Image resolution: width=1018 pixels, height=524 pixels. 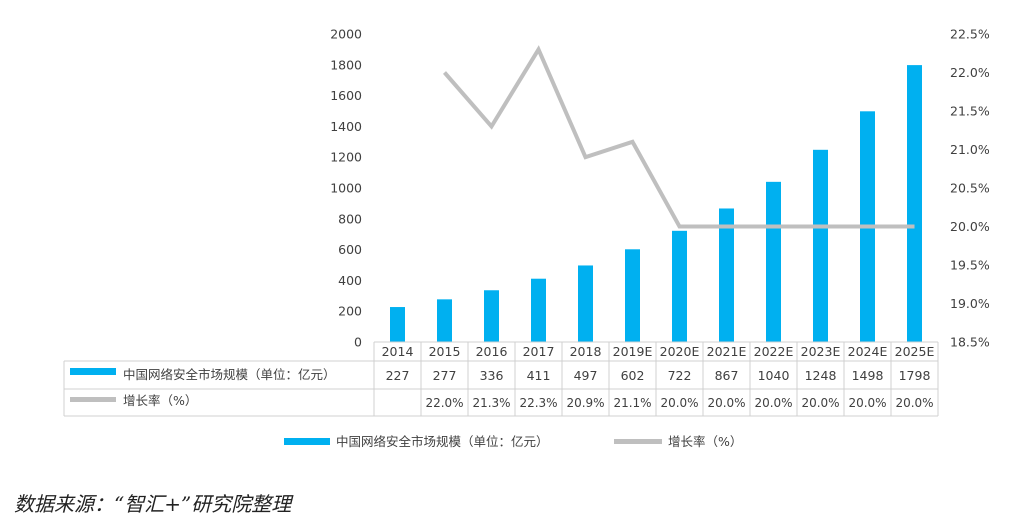 What do you see at coordinates (727, 351) in the screenshot?
I see `x-tick-label: 2021E` at bounding box center [727, 351].